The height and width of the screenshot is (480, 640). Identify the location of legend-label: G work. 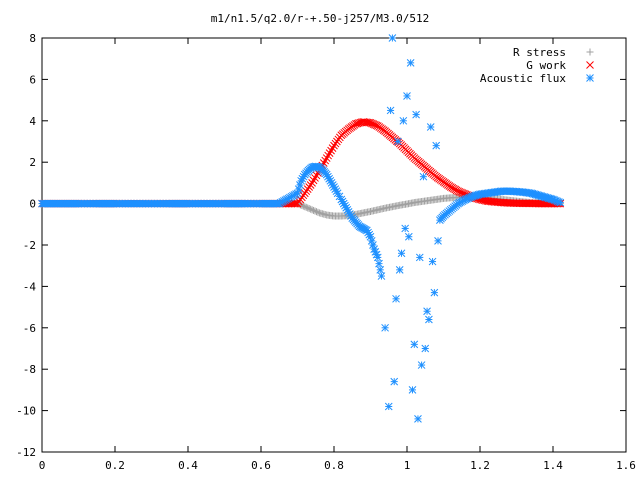
(546, 65).